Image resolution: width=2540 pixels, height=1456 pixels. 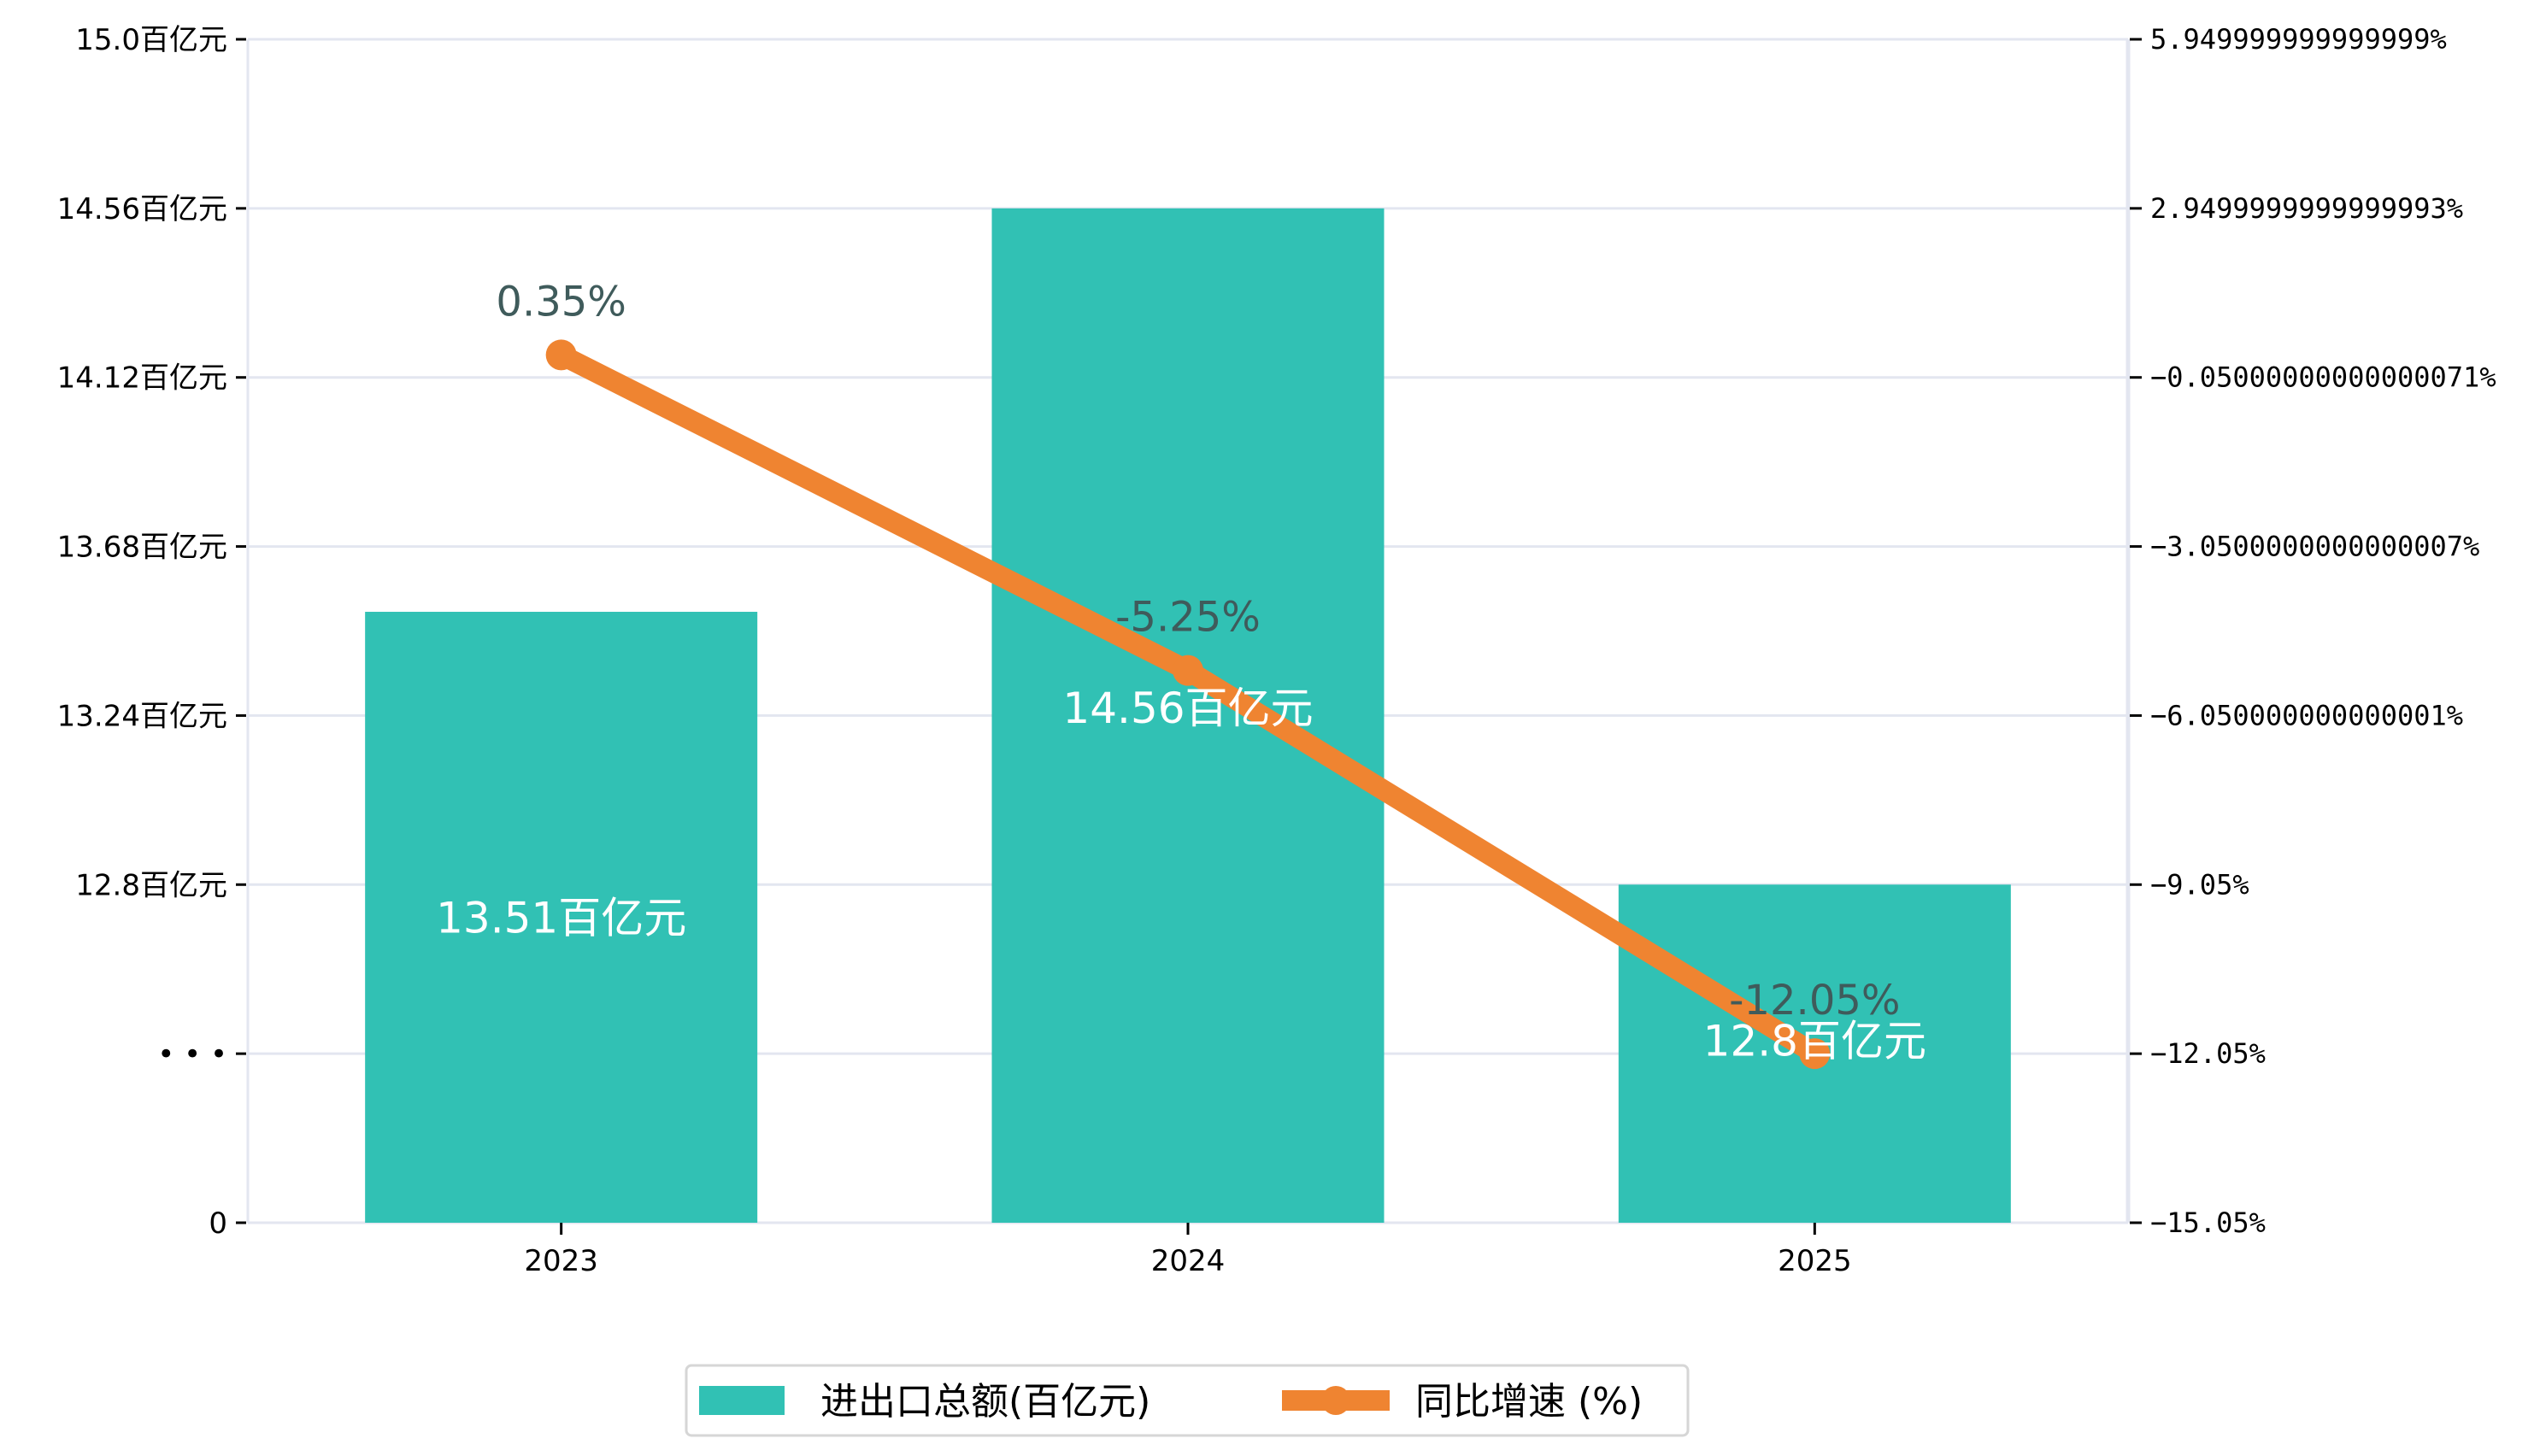 What do you see at coordinates (2306, 715) in the screenshot?
I see `right-tick-label: −6.050000000000001%` at bounding box center [2306, 715].